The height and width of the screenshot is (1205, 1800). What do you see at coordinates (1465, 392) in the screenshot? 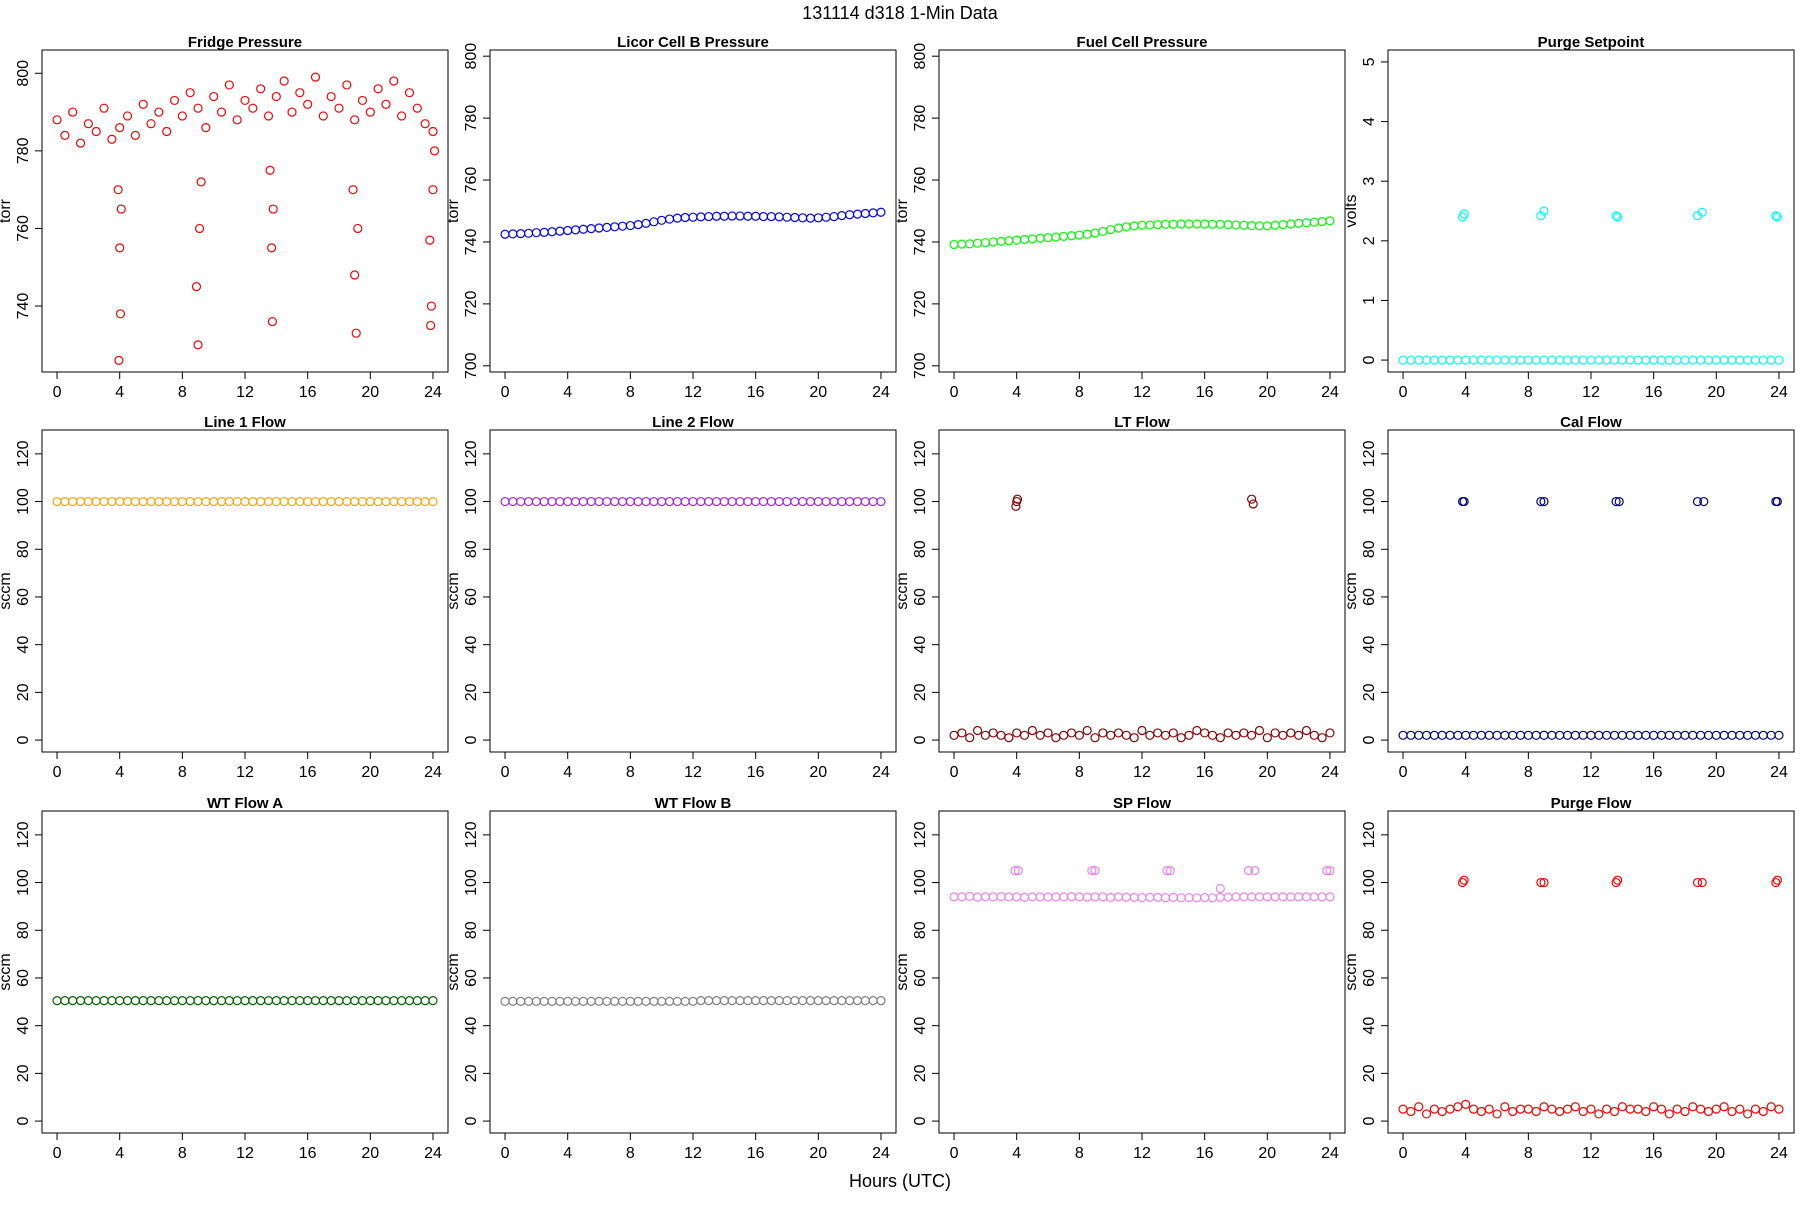
I see `x-tick-label: 4` at bounding box center [1465, 392].